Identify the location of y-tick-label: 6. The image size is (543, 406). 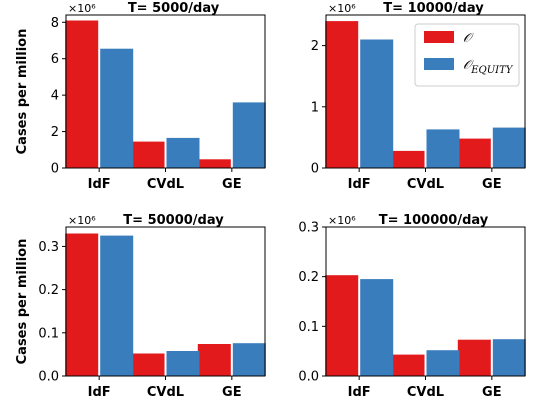
(55, 59).